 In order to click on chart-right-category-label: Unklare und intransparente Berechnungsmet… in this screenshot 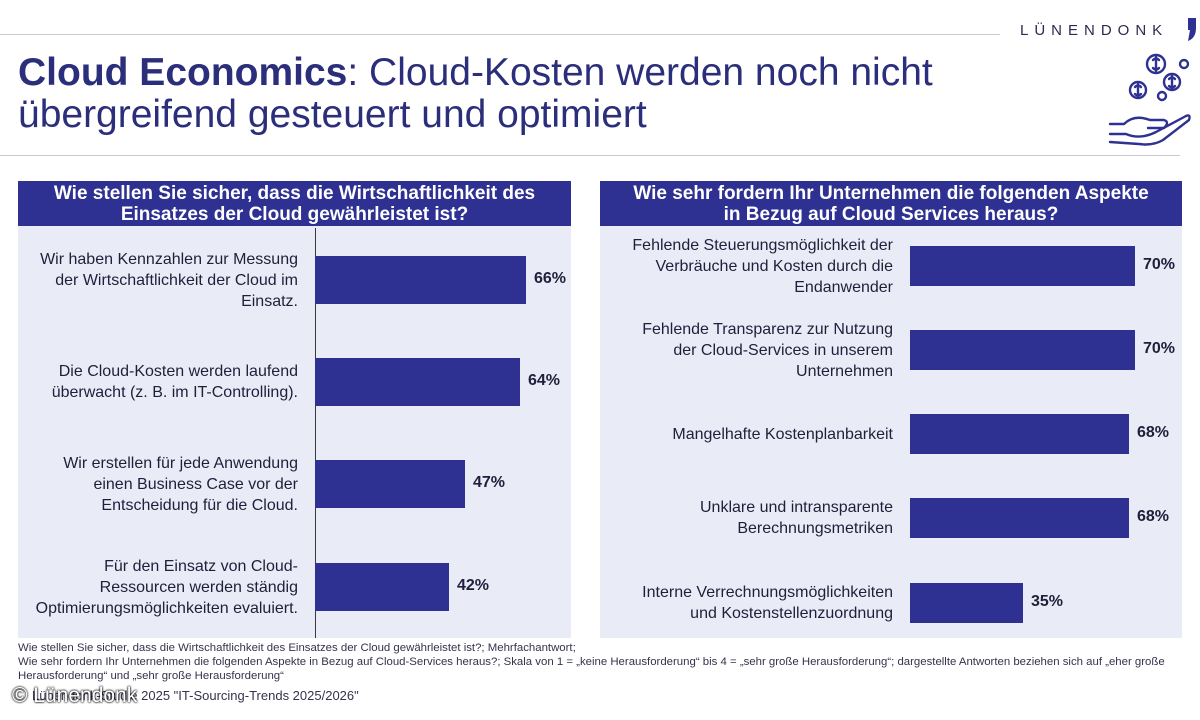, I will do `click(748, 518)`.